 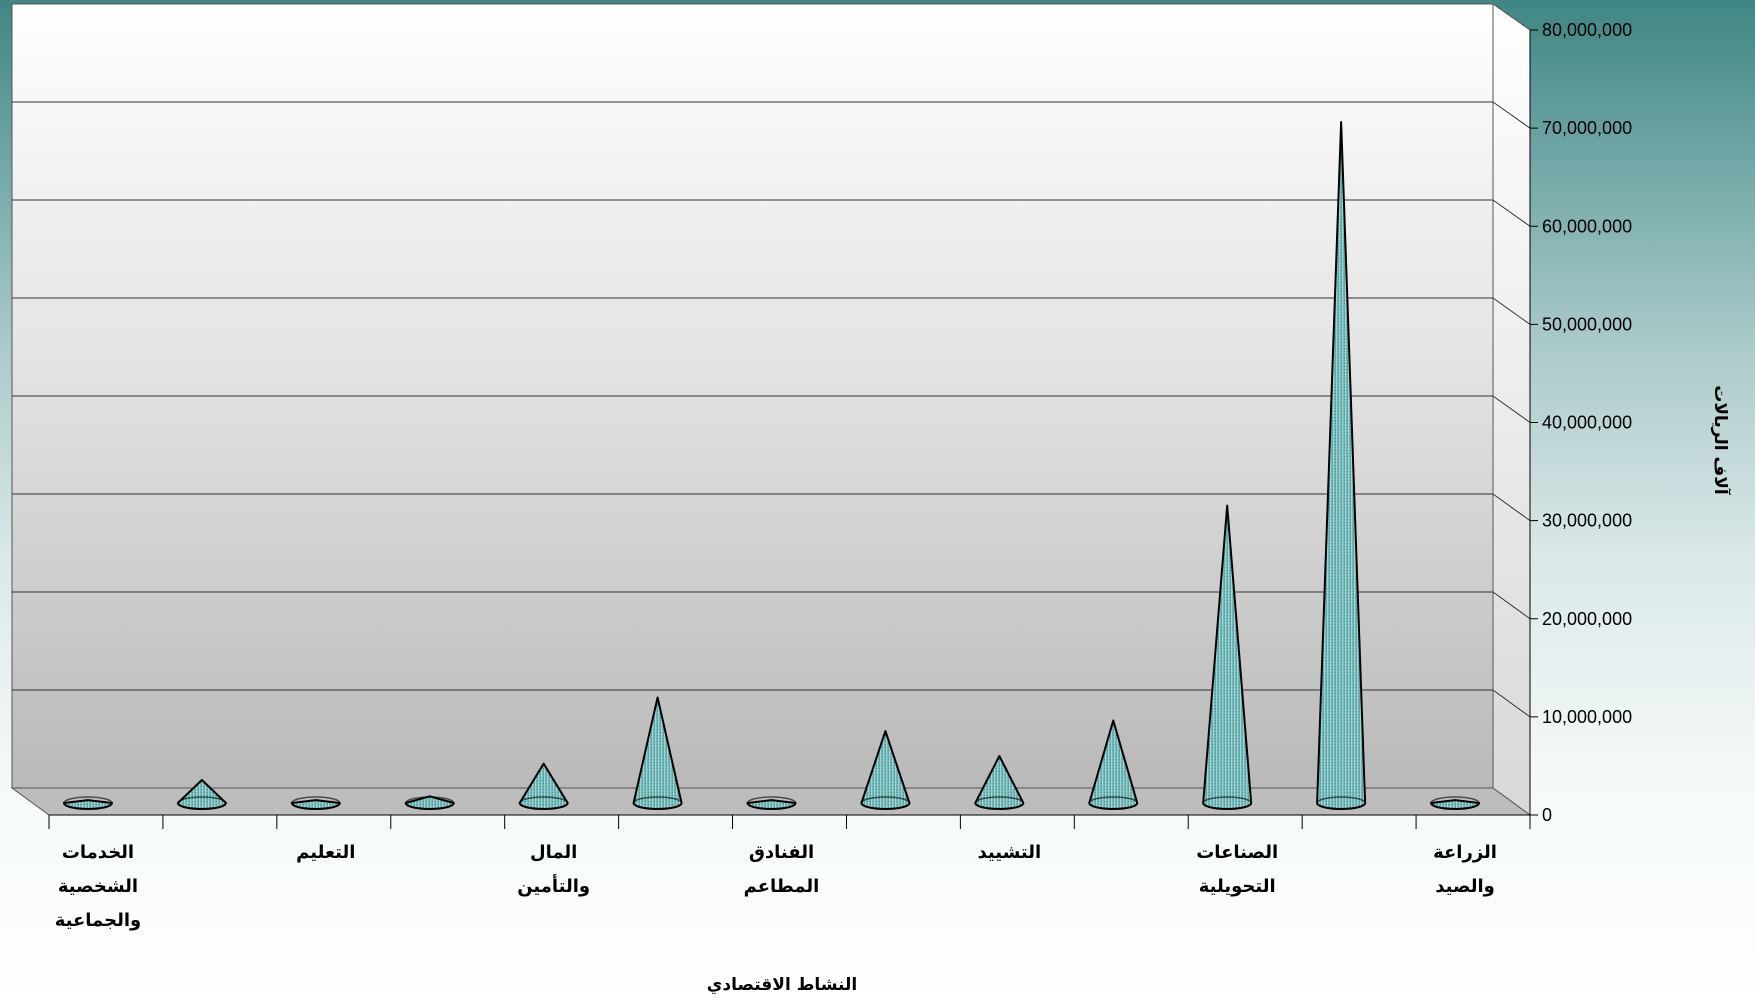 What do you see at coordinates (325, 852) in the screenshot?
I see `category-label: التعليم` at bounding box center [325, 852].